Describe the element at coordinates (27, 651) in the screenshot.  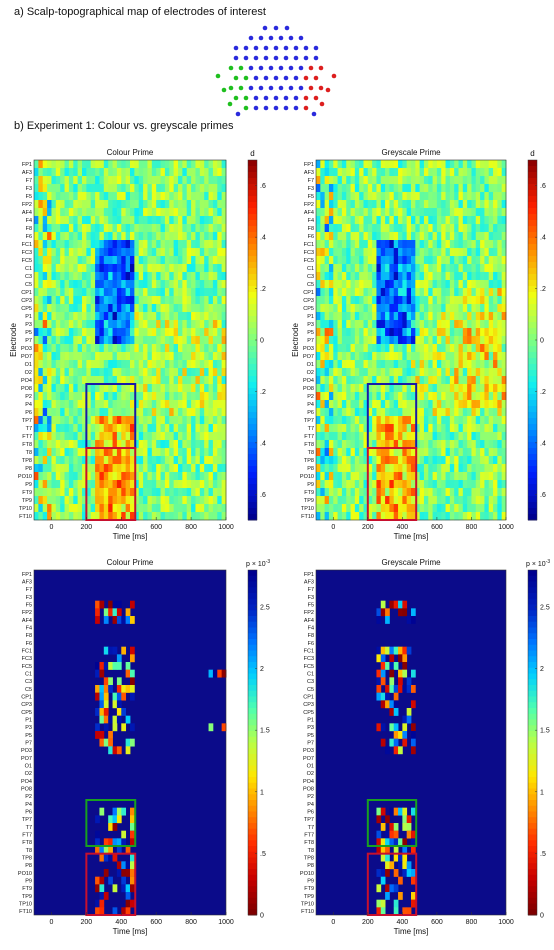
I see `electrode-label: FC1` at that location.